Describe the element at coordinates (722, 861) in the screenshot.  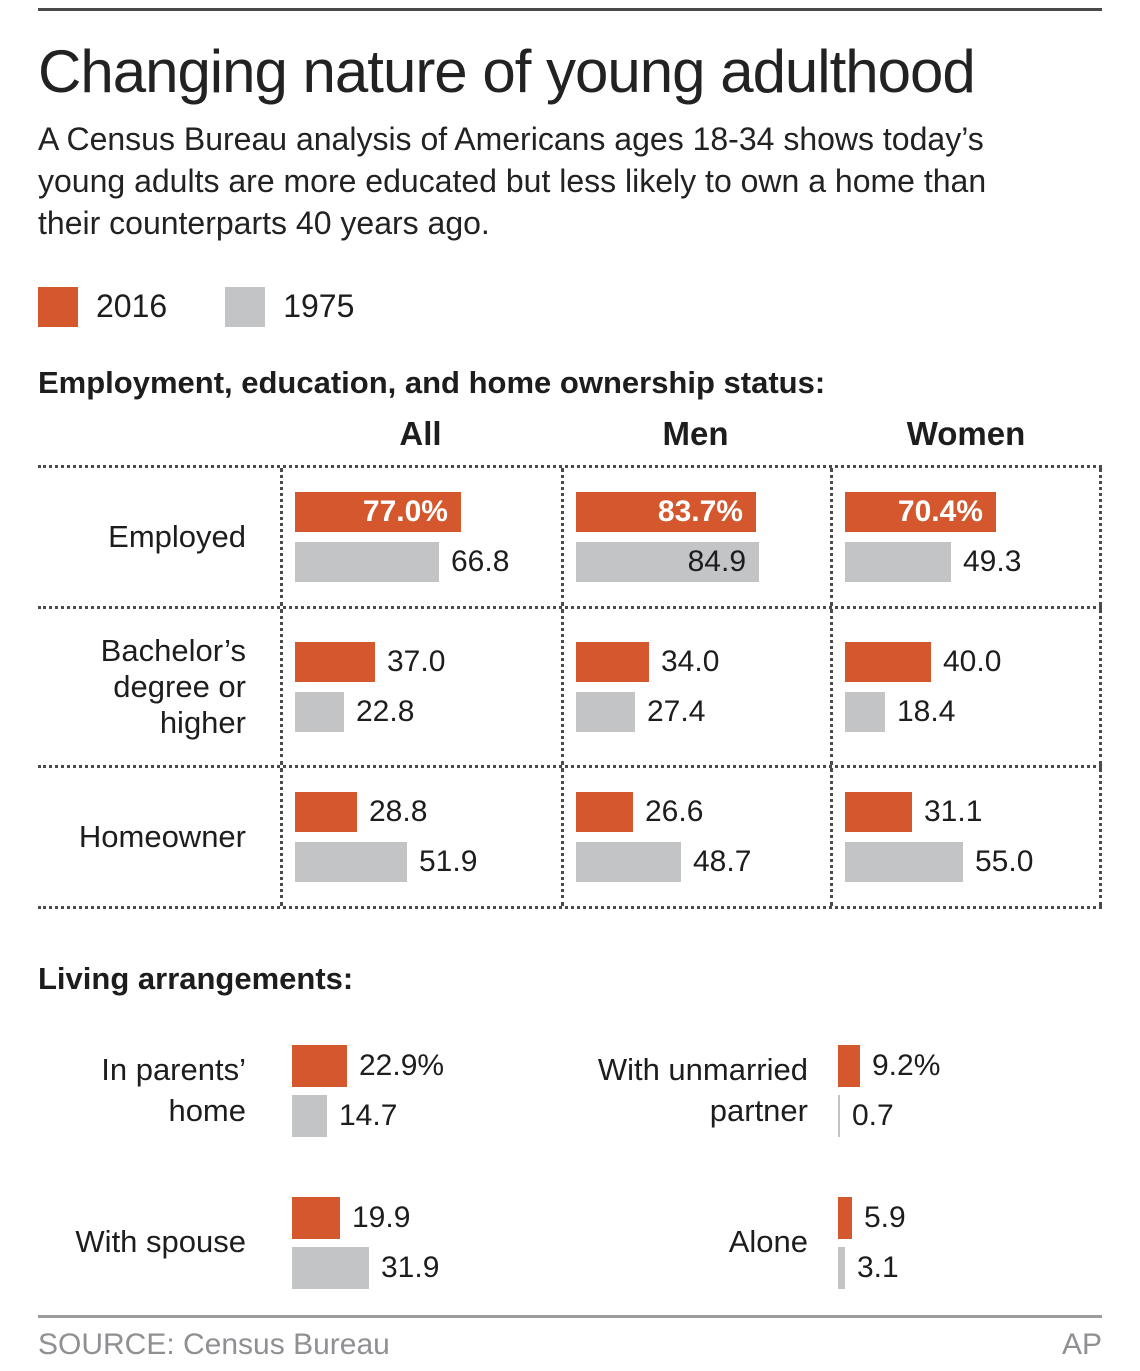
I see `bar-value-label: 48.7` at that location.